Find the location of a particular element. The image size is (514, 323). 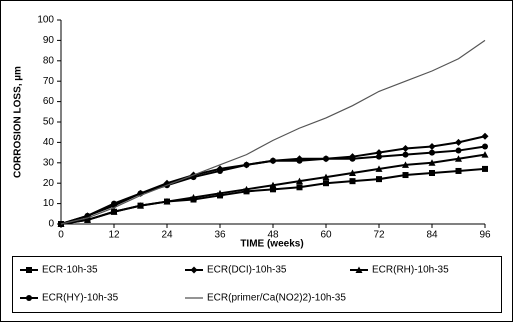

x-tick-label: 96 is located at coordinates (485, 235).